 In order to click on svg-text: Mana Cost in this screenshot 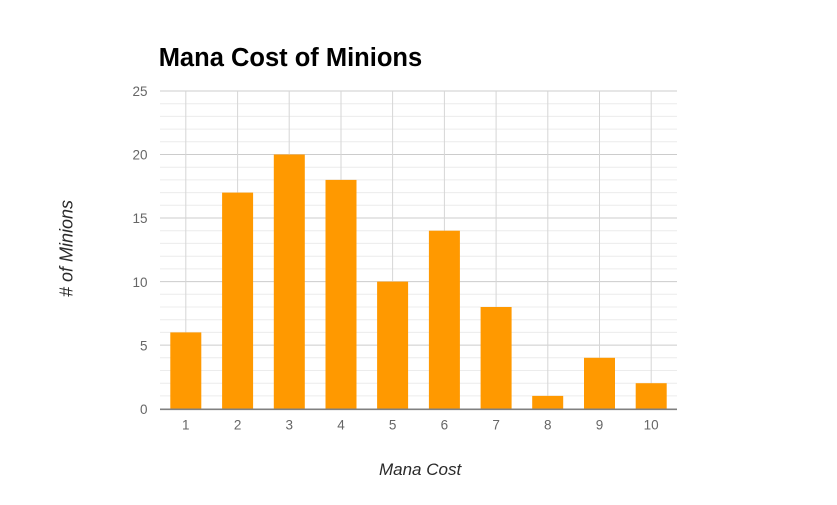, I will do `click(420, 469)`.